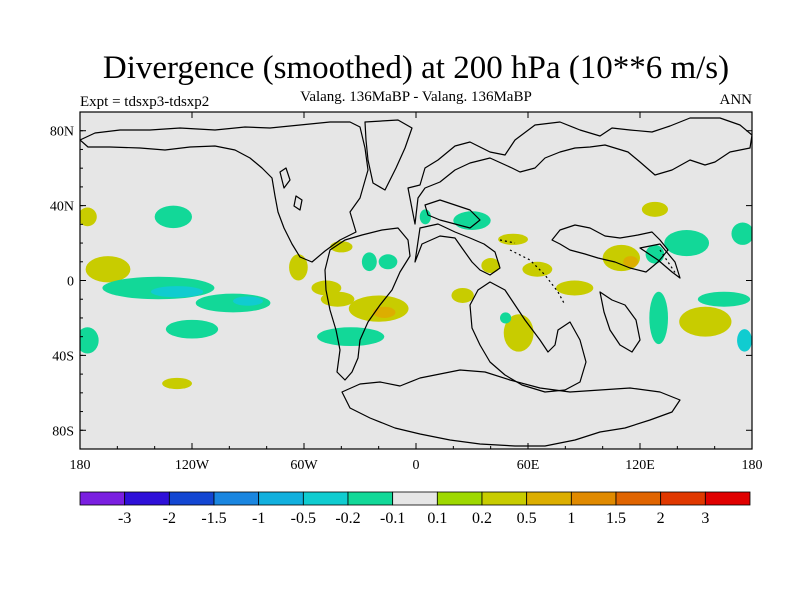 This screenshot has width=800, height=600. Describe the element at coordinates (367, 304) in the screenshot. I see `coastline-south-america` at that location.